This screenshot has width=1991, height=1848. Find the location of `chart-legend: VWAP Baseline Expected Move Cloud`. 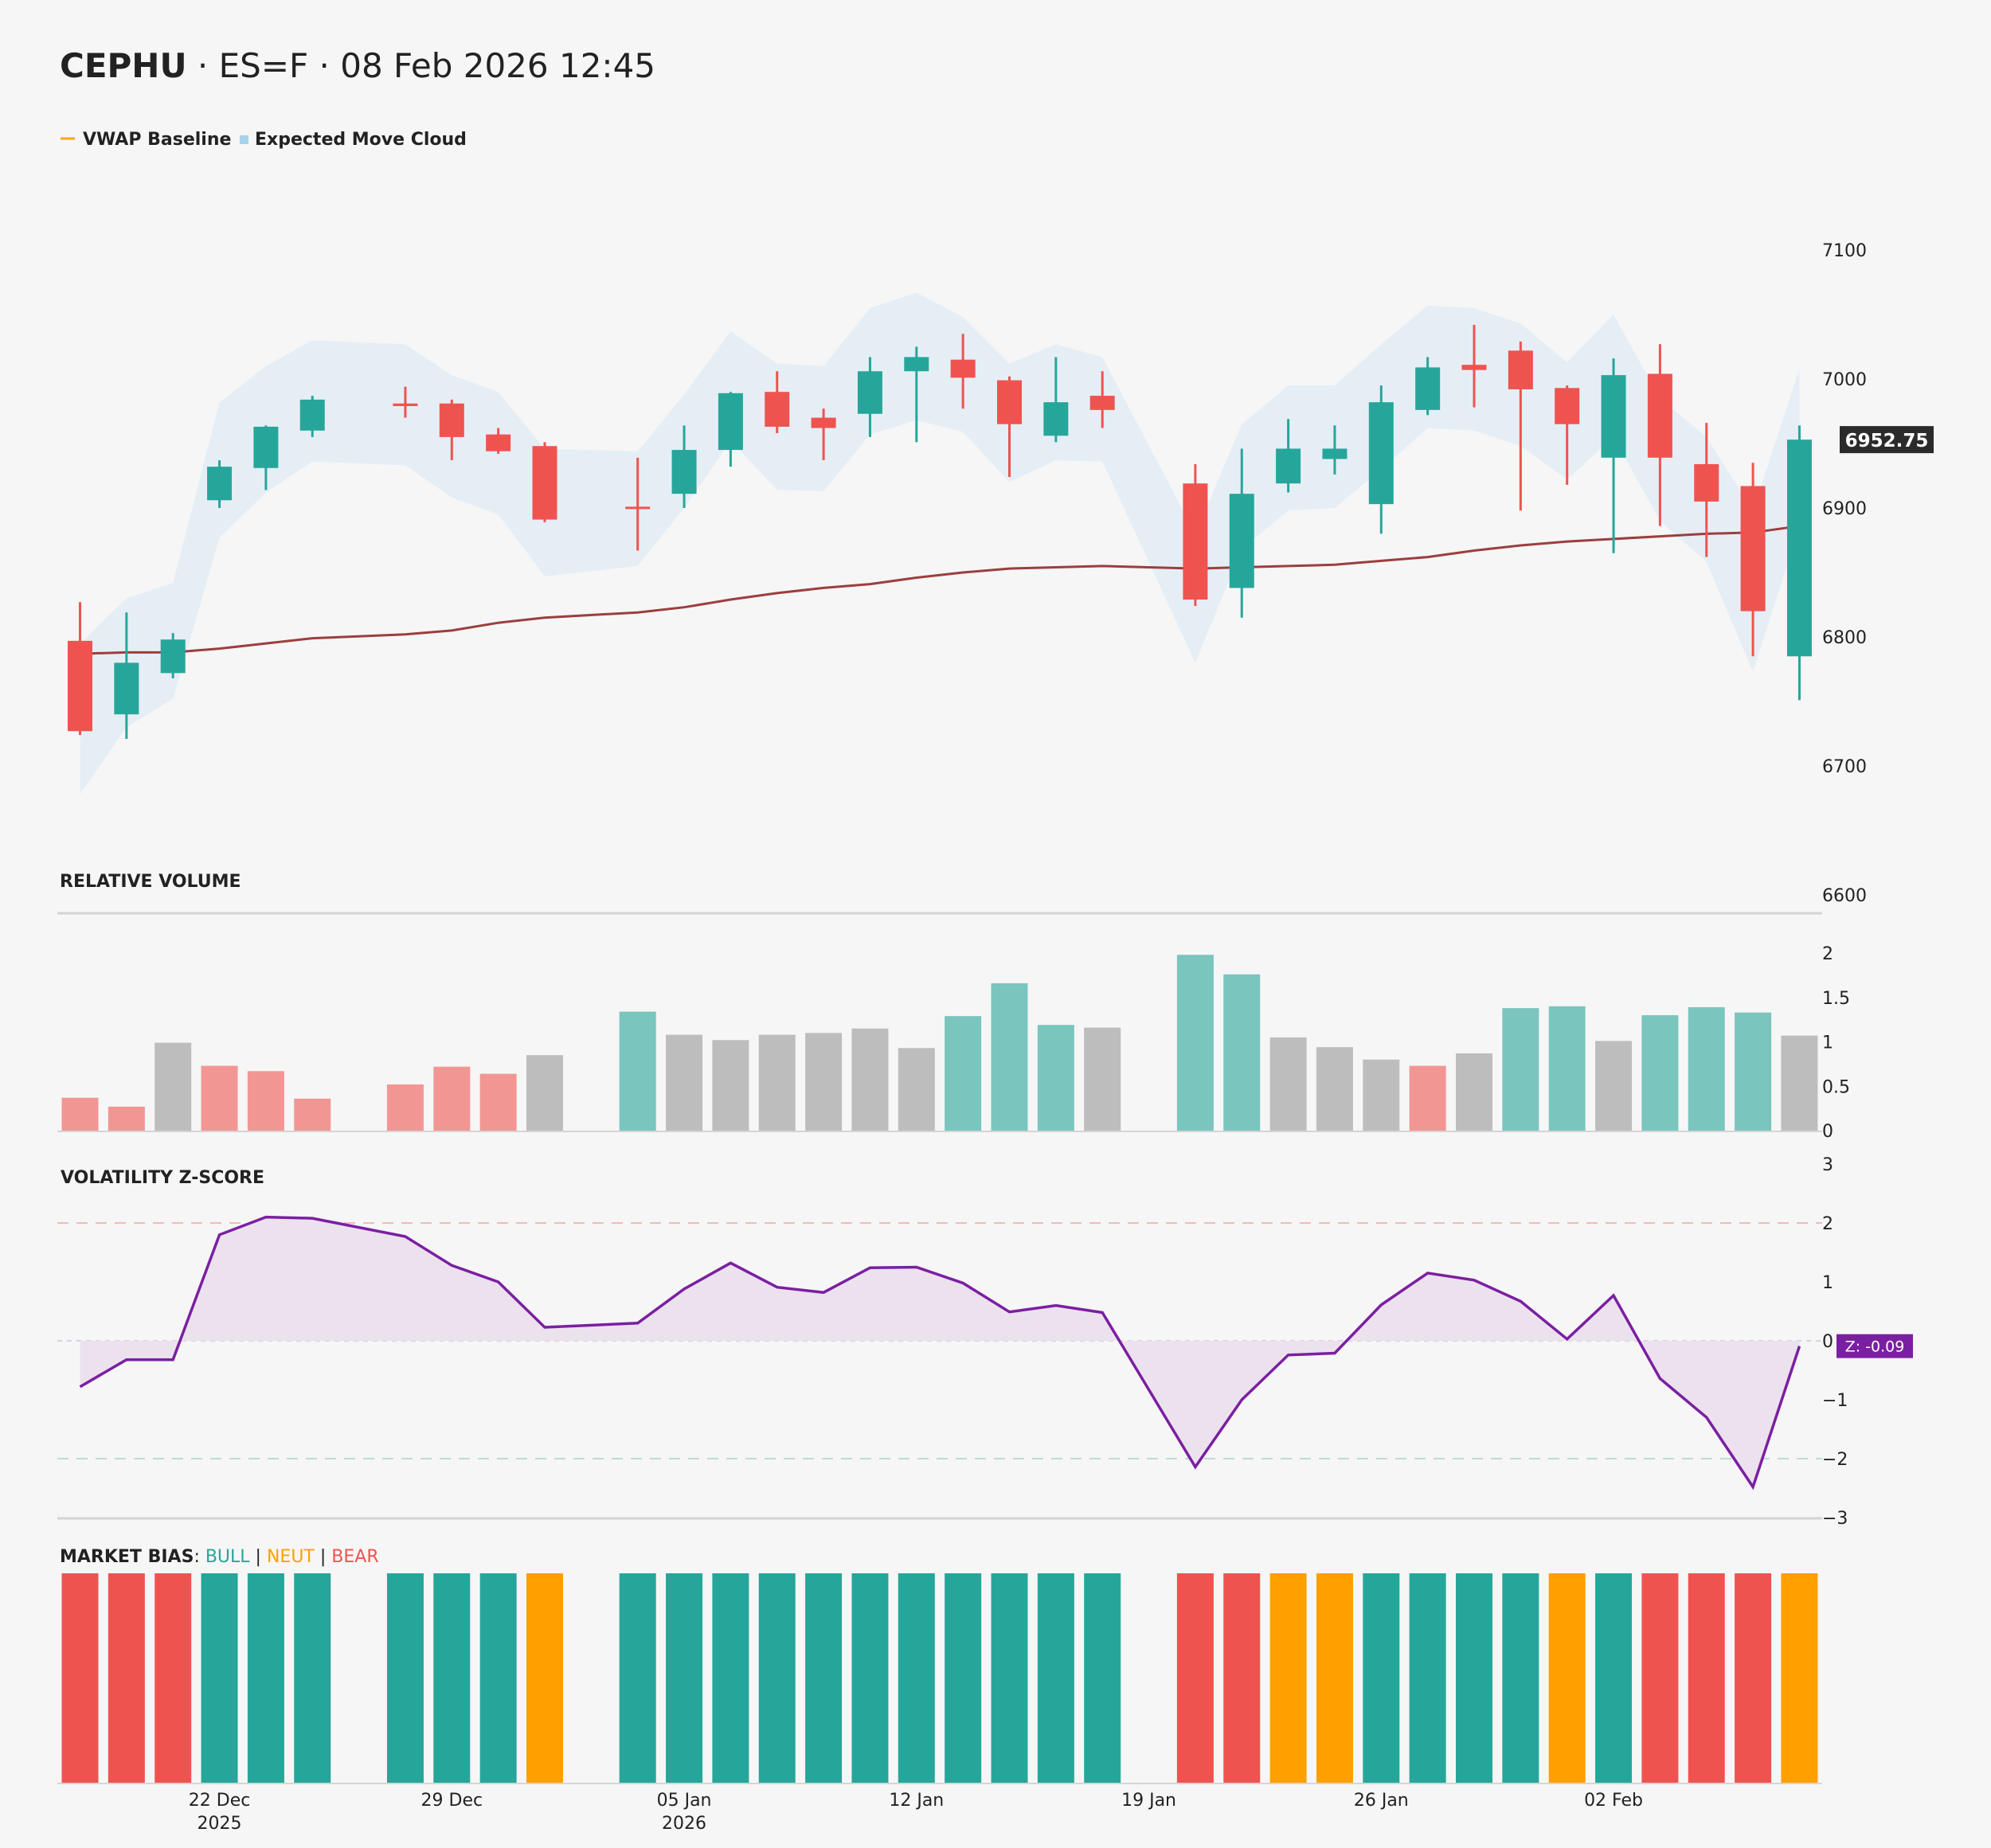

chart-legend: VWAP Baseline Expected Move Cloud is located at coordinates (264, 140).